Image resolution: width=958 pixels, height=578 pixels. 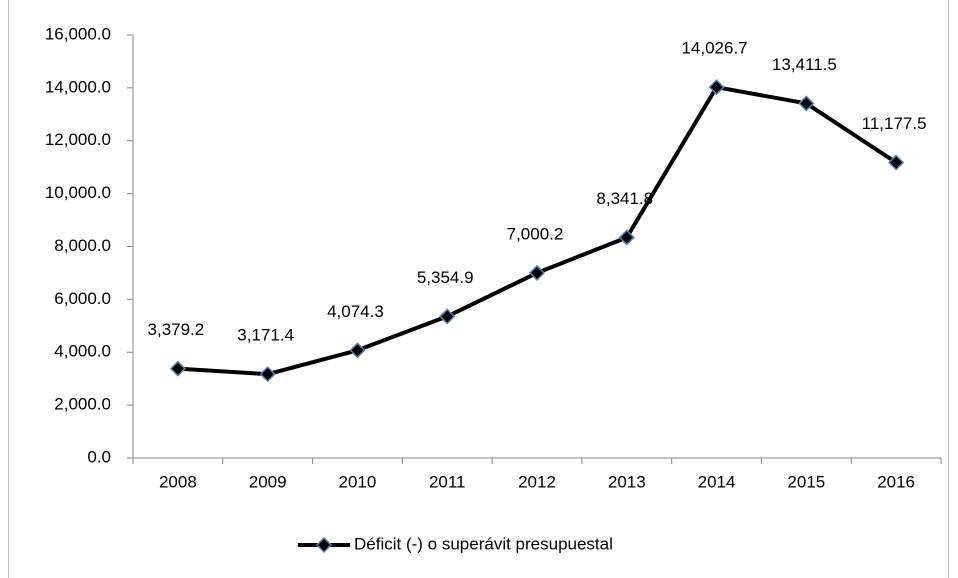 I want to click on x-tick-label: 2013, so click(x=627, y=481).